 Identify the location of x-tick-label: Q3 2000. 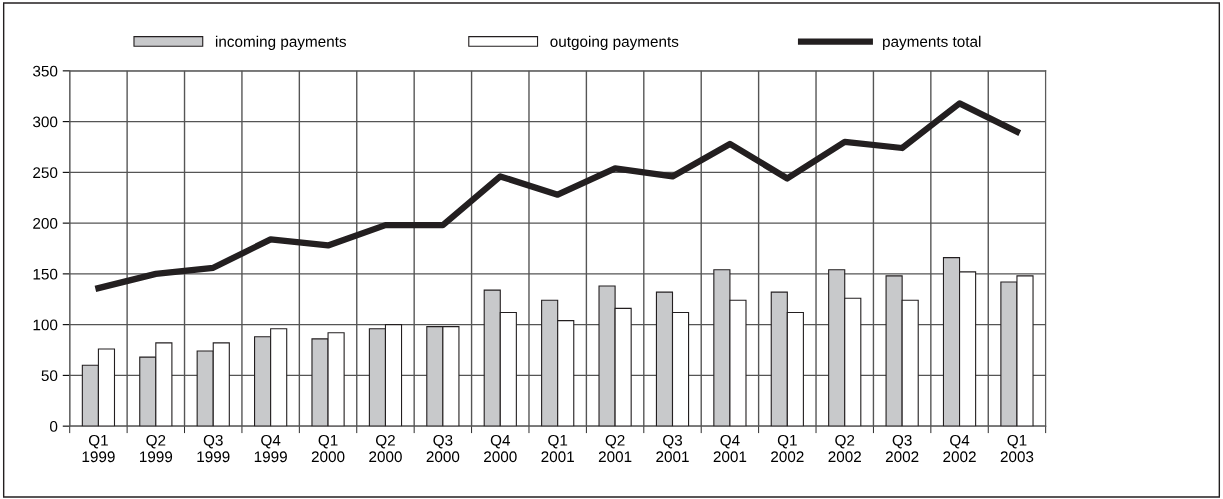
(443, 448).